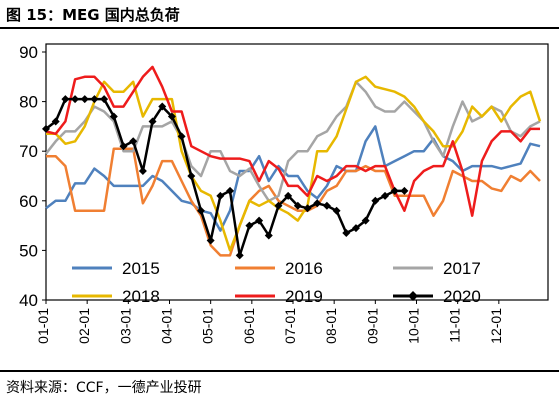  I want to click on y-tick-label: 40, so click(28, 300).